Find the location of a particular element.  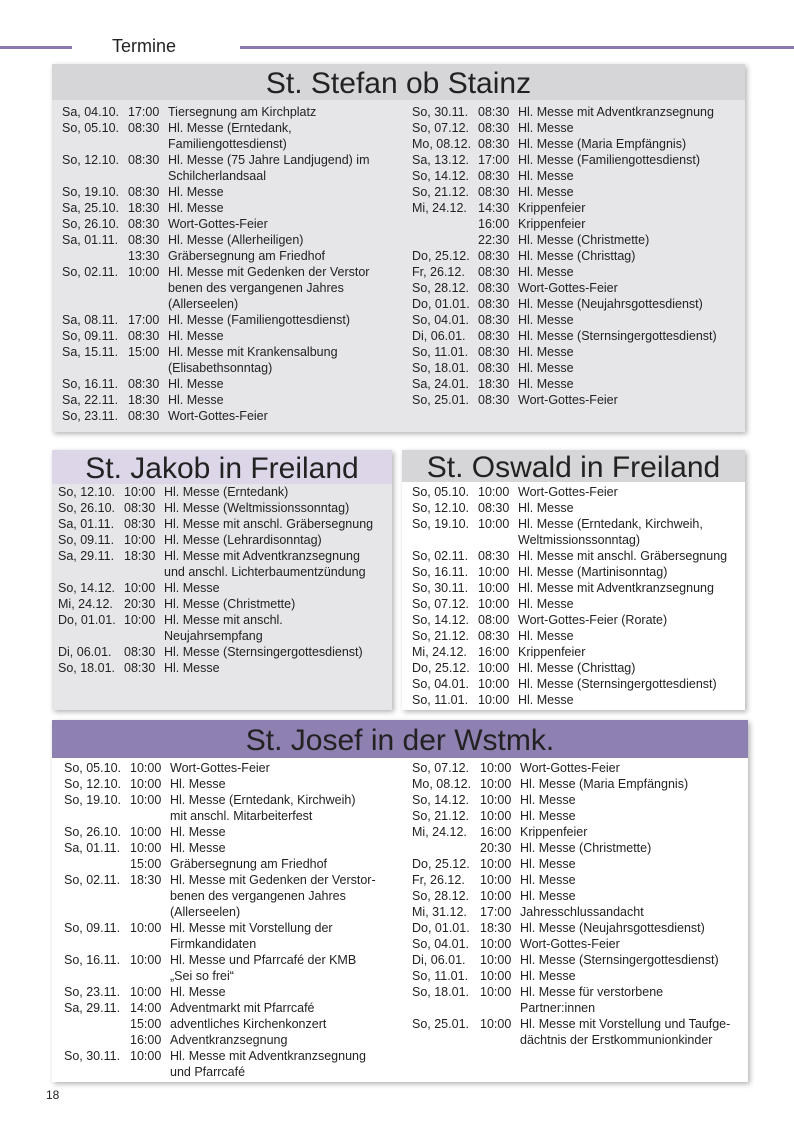

header-title: Termine is located at coordinates (144, 46).